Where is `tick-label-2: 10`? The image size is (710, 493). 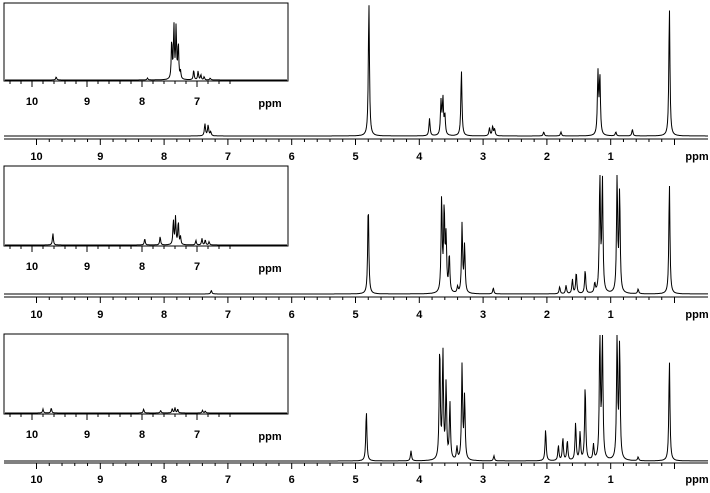 tick-label-2: 10 is located at coordinates (36, 315).